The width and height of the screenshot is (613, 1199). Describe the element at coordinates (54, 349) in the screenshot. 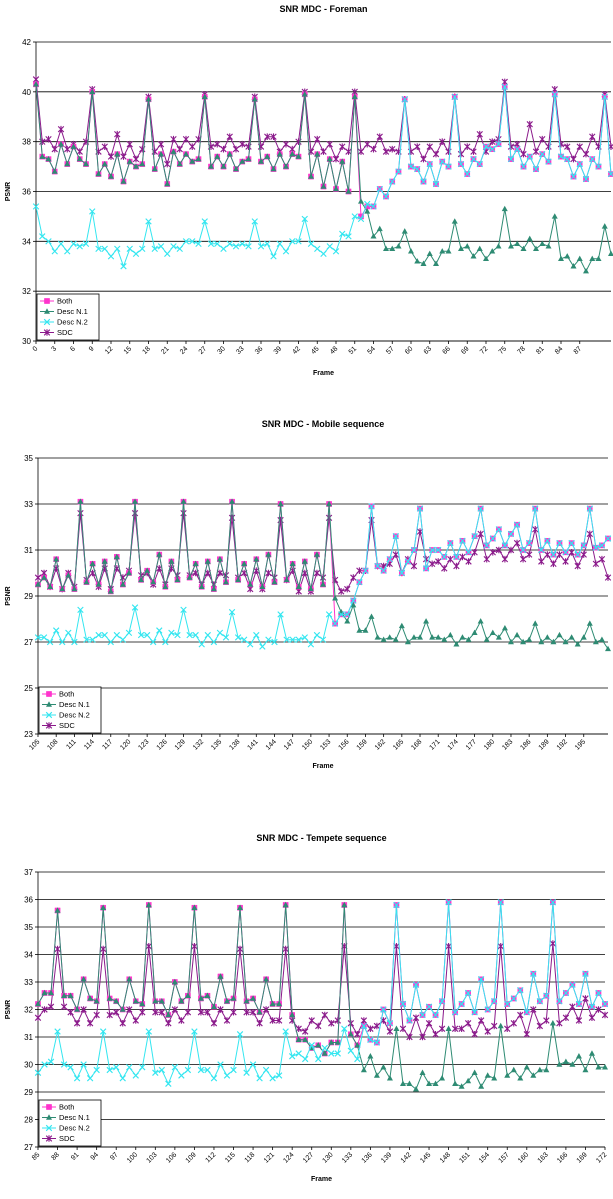

I see `x-tick-label: 3` at that location.